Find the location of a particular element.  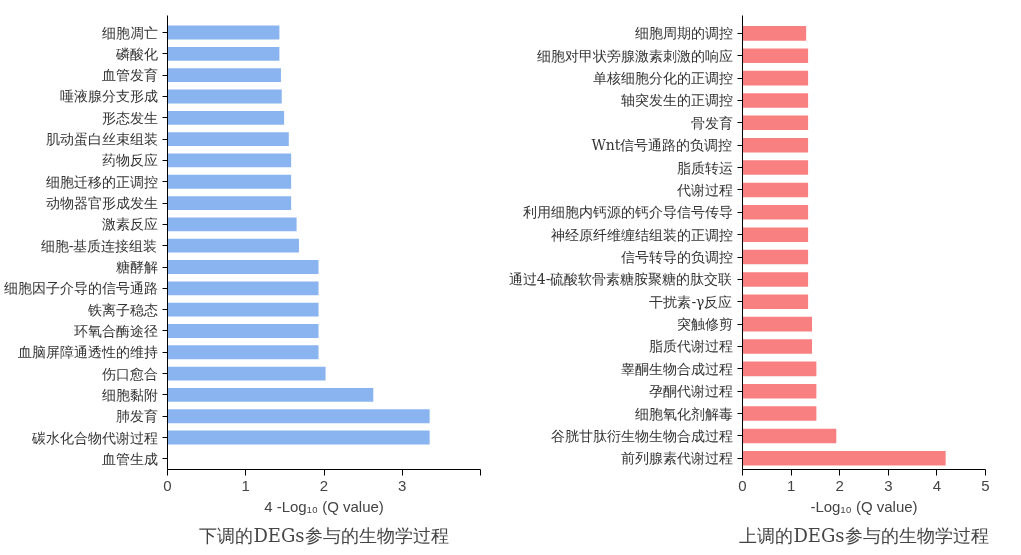

y-tick-label: 细胞黏附 is located at coordinates (129, 394).